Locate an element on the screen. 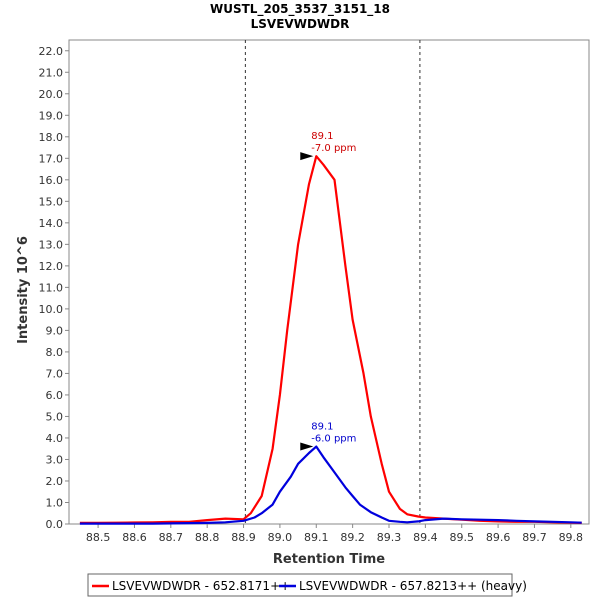 This screenshot has height=600, width=600. x-tick-label: 88.9 is located at coordinates (243, 537).